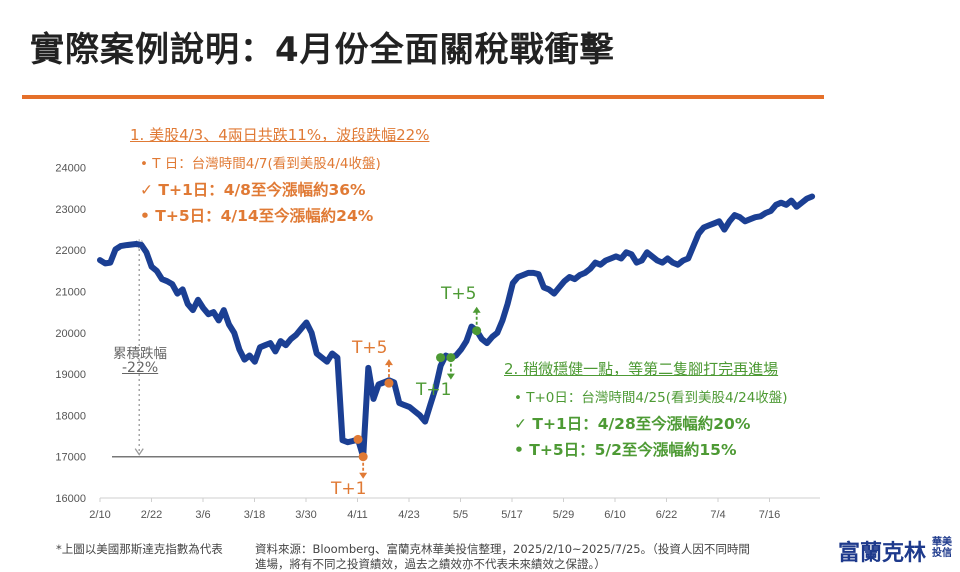  I want to click on y-tick-label: 21000, so click(70, 293).